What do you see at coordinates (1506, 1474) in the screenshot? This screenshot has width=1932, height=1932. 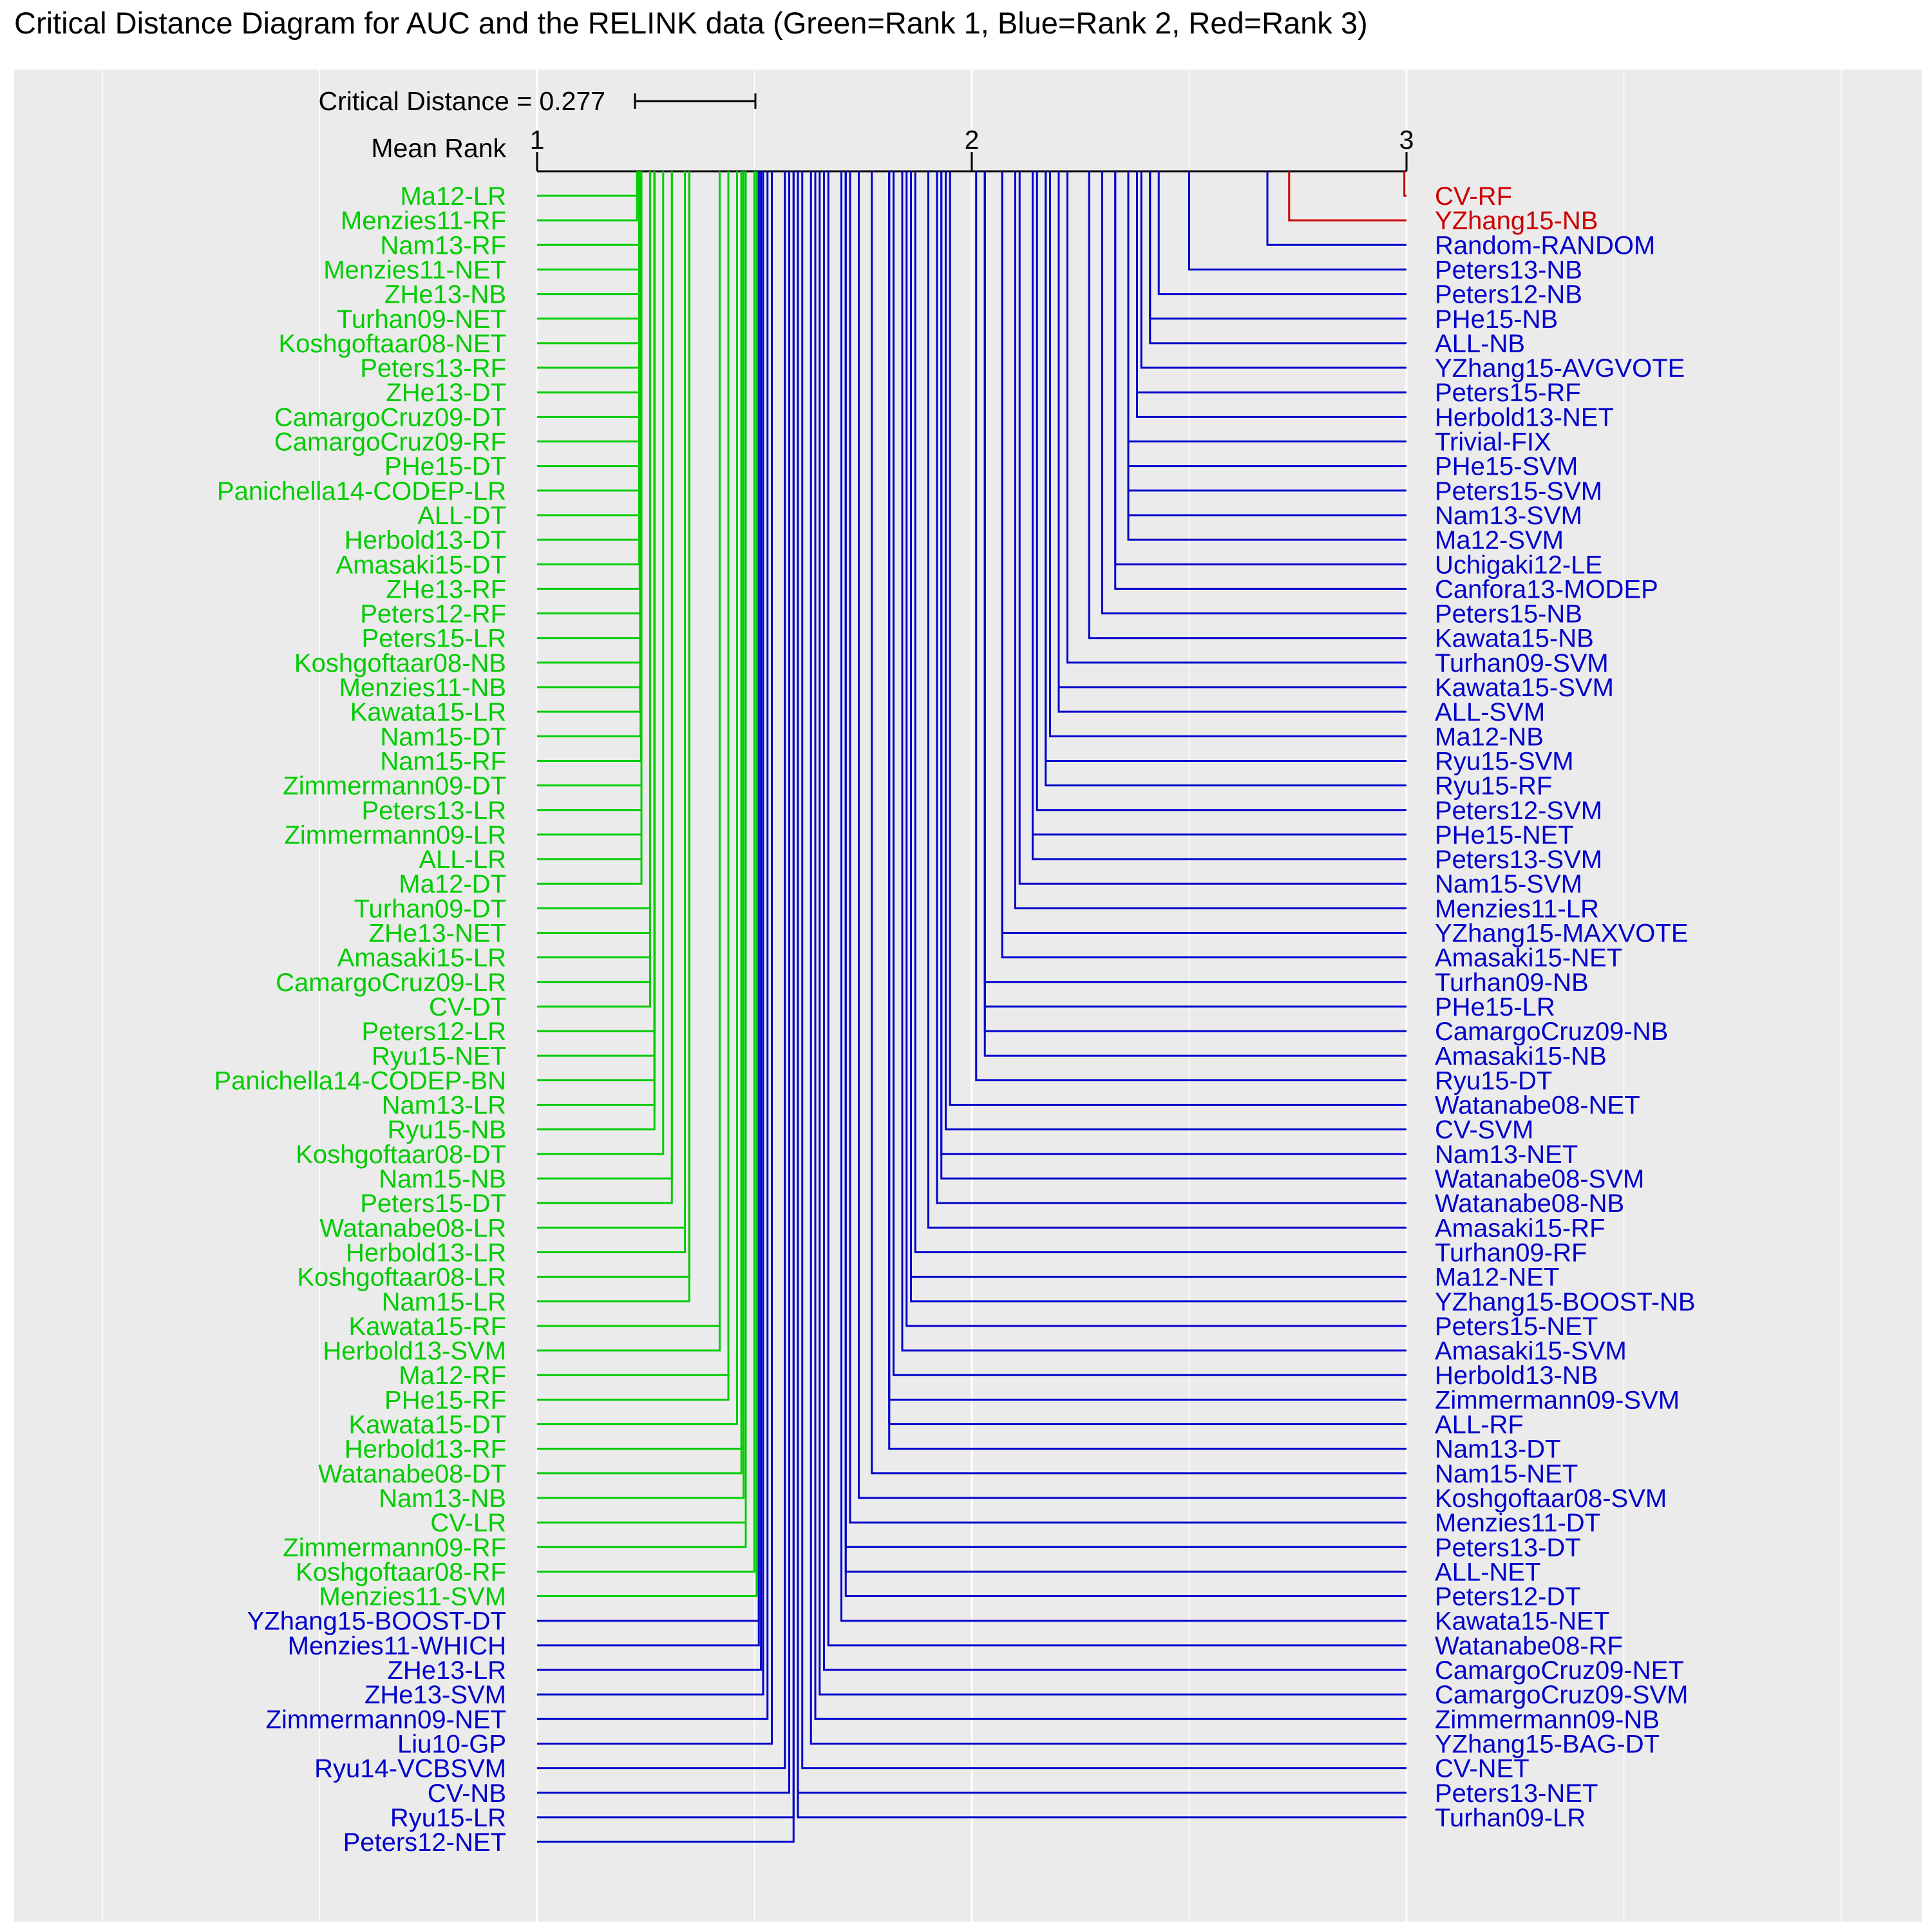 I see `method-label: Nam15-NET` at bounding box center [1506, 1474].